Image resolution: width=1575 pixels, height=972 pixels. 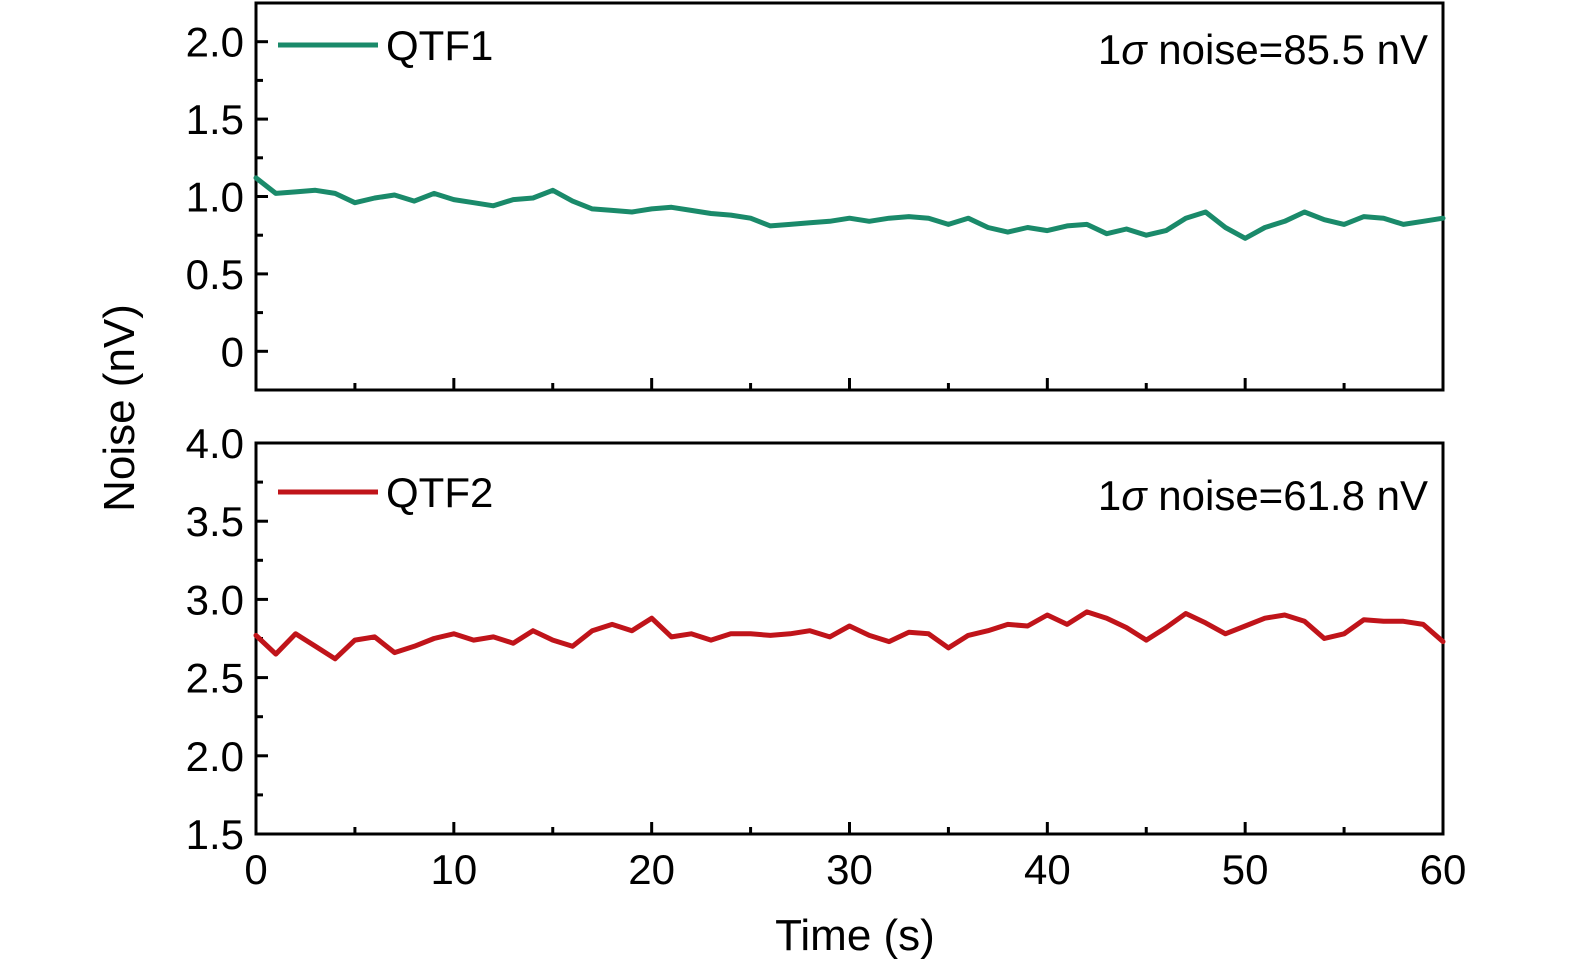 What do you see at coordinates (255, 869) in the screenshot?
I see `x-tick-label: 0` at bounding box center [255, 869].